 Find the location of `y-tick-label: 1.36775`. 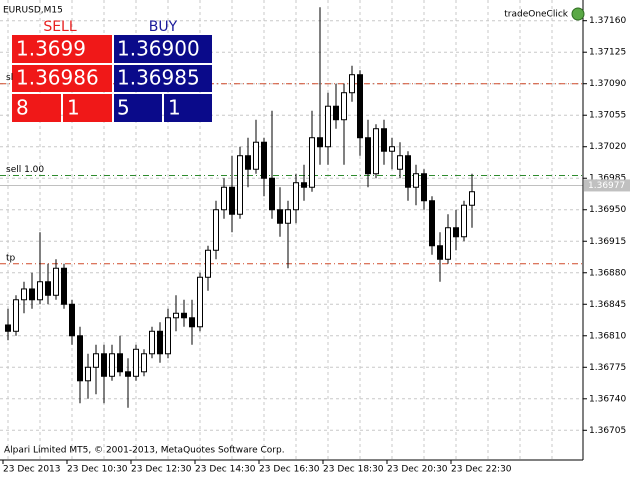

y-tick-label: 1.36775 is located at coordinates (607, 368).